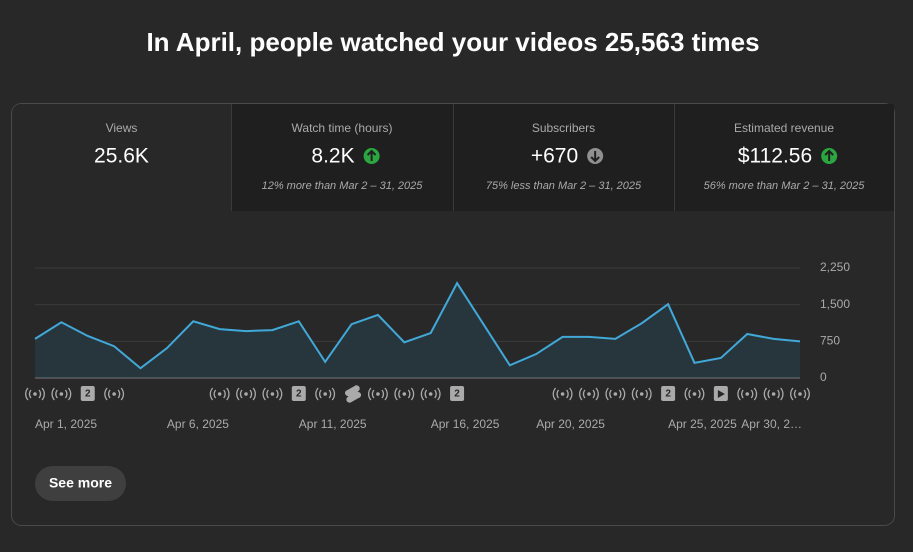 The height and width of the screenshot is (552, 913). Describe the element at coordinates (563, 128) in the screenshot. I see `tab-label: Subscribers` at that location.